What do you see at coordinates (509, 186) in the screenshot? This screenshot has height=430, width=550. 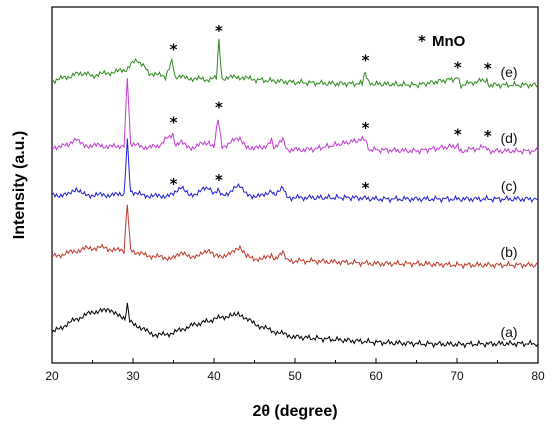 I see `curve-label-c: (c)` at bounding box center [509, 186].